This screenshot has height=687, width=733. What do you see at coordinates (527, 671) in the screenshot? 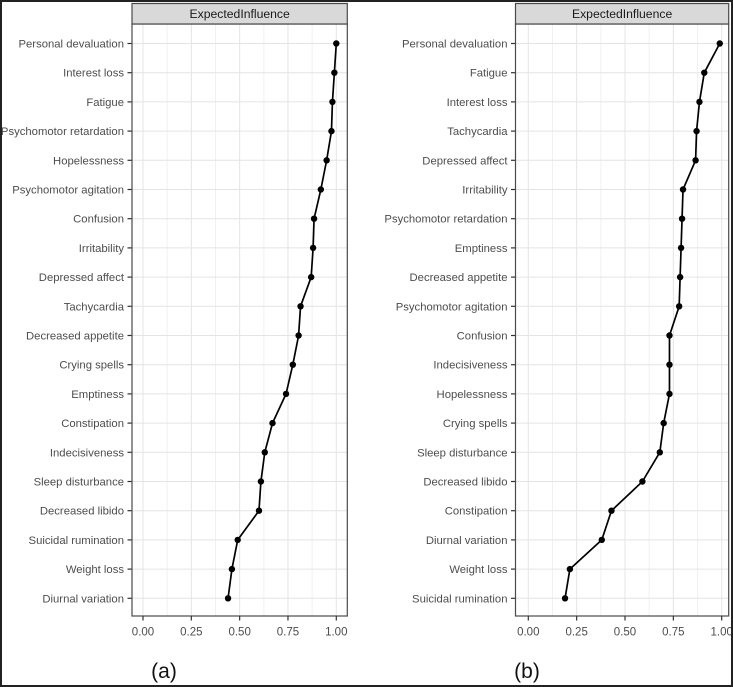
I see `panel-caption: (b)` at bounding box center [527, 671].